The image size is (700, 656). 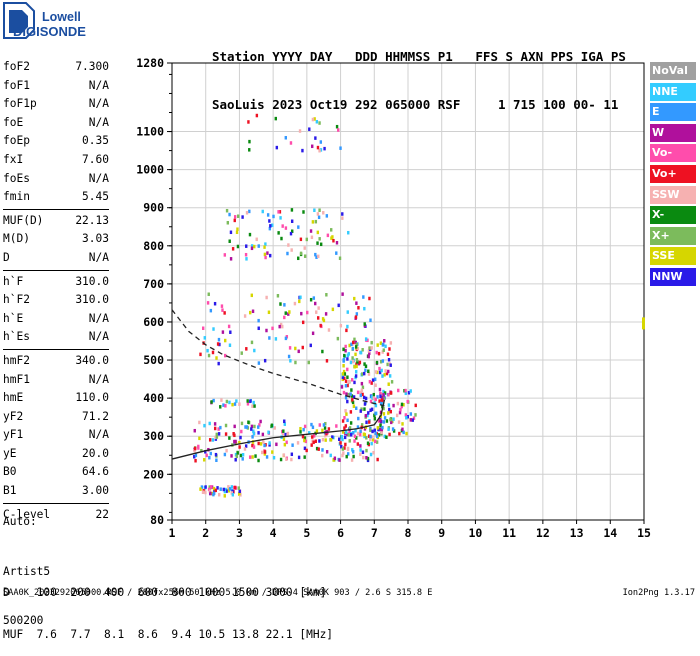 What do you see at coordinates (98, 318) in the screenshot?
I see `param-value: N/A` at bounding box center [98, 318].